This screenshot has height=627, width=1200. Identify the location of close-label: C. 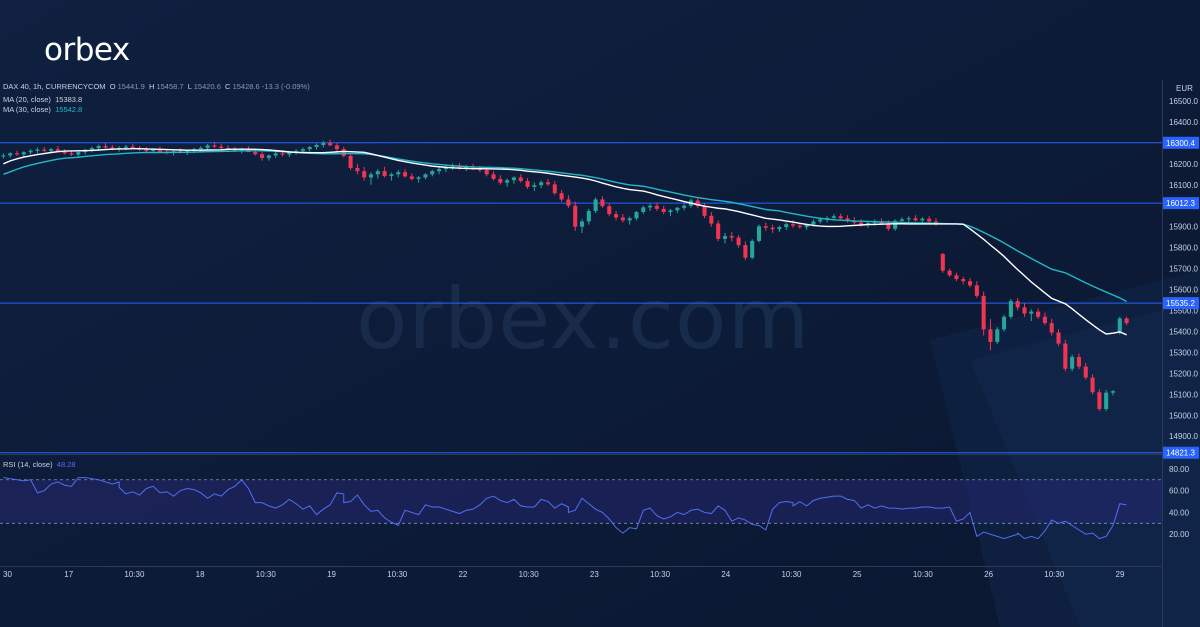
(228, 86).